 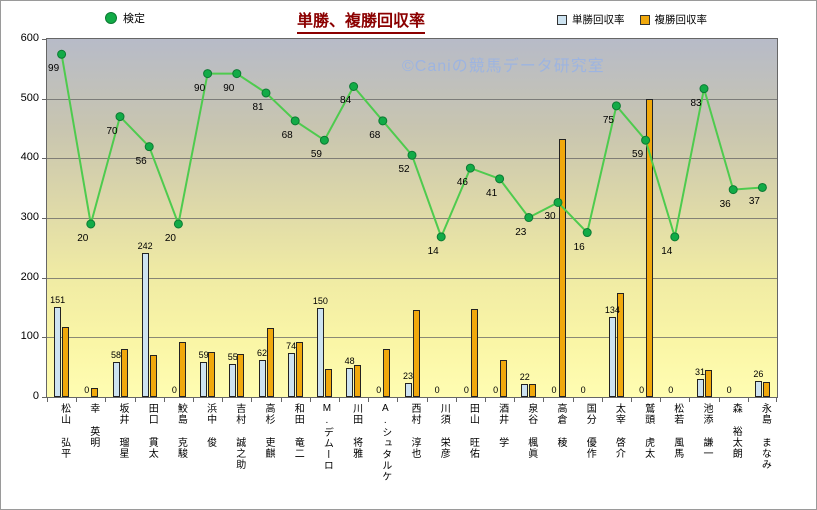 I want to click on x-axis-label: 和田 竜二, so click(x=298, y=431).